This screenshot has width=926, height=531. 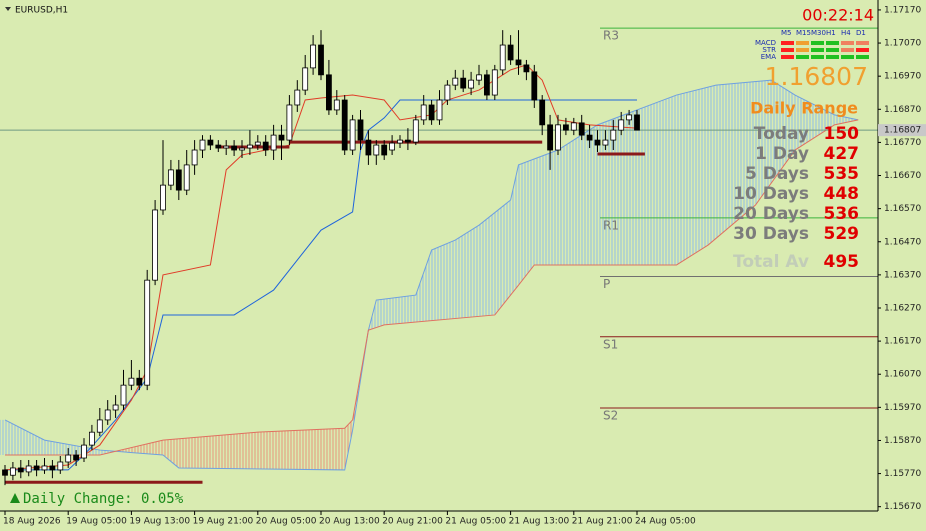 I want to click on y-tick-label: 1.16270, so click(x=902, y=308).